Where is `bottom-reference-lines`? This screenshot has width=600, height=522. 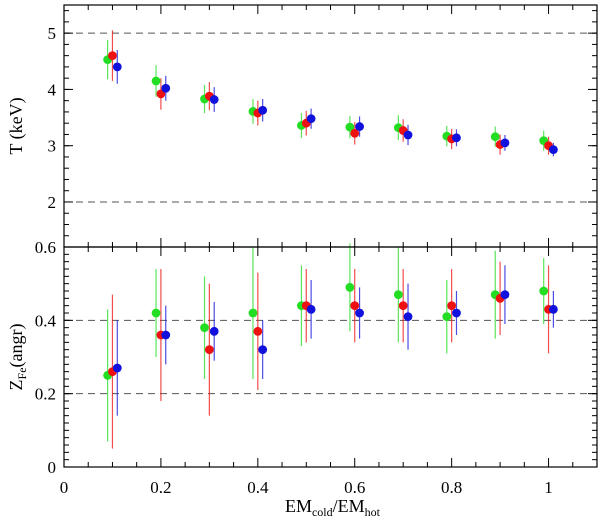 bottom-reference-lines is located at coordinates (330, 357).